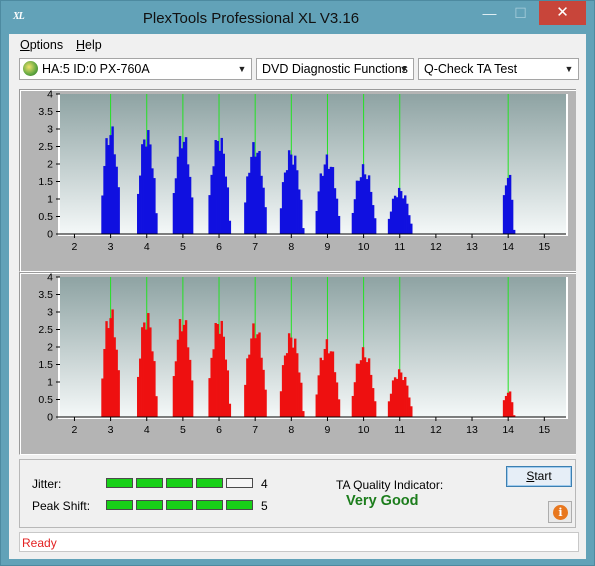 The height and width of the screenshot is (566, 595). What do you see at coordinates (41, 45) in the screenshot?
I see `menu-options: Options` at bounding box center [41, 45].